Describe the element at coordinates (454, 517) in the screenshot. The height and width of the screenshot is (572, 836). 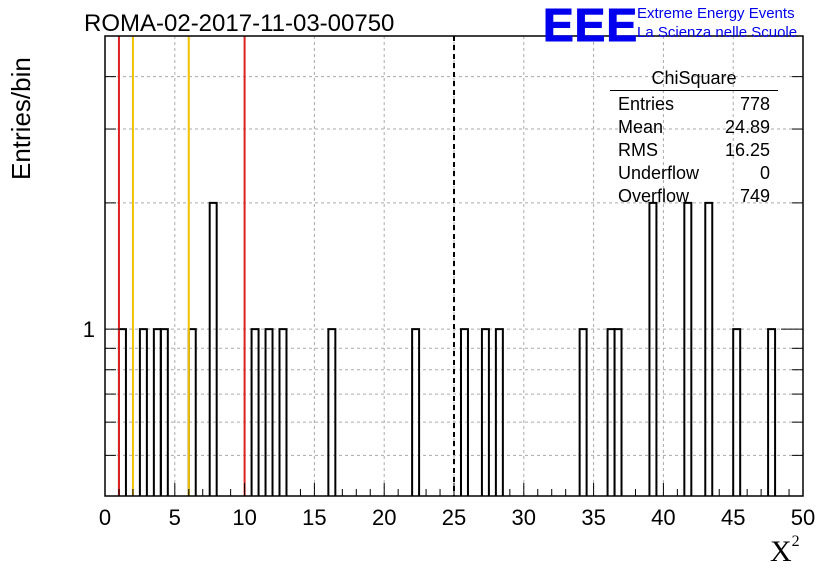
I see `x-tick-label: 25` at that location.